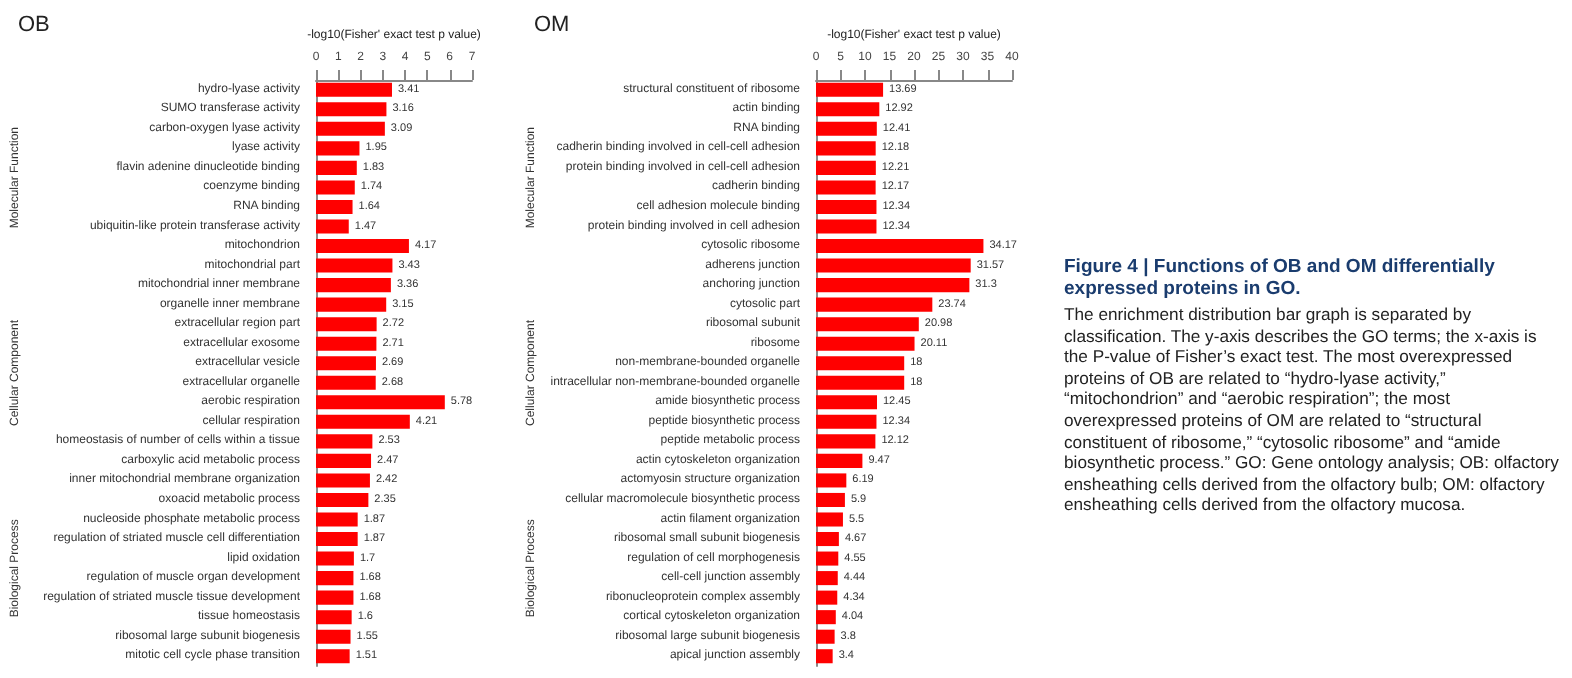 The image size is (1572, 678). I want to click on text: Figure 4 | Functions of OB and OM differentially expressed proteins in GO., so click(1280, 278).